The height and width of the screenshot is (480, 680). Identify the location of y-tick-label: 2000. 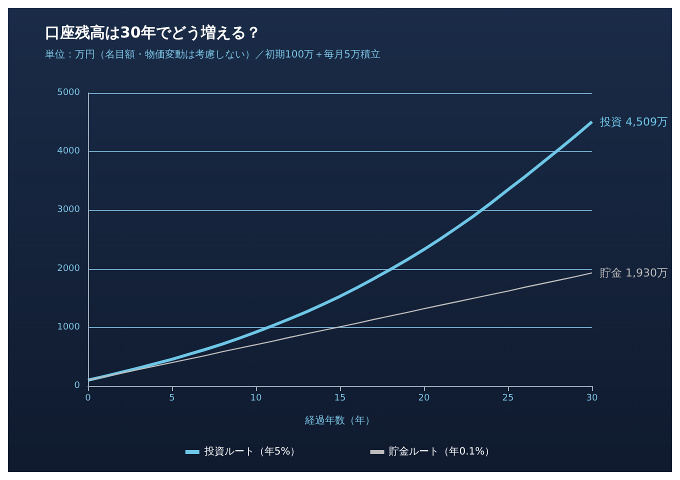
(68, 269).